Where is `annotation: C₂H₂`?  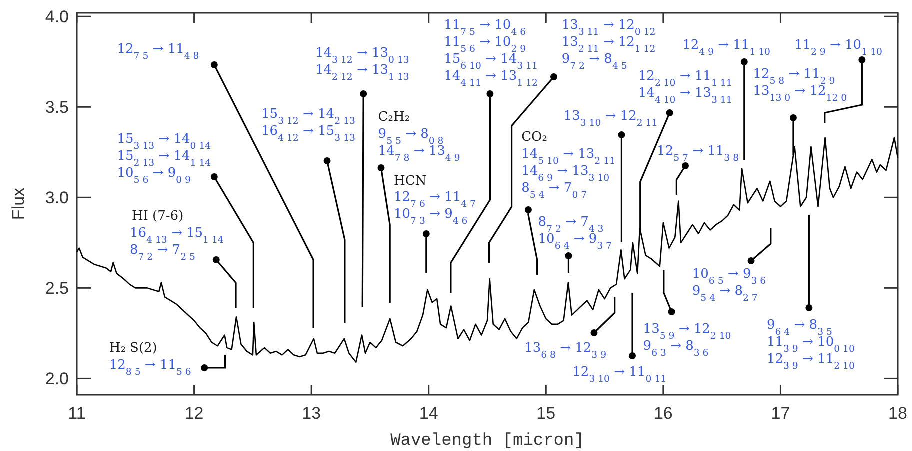 annotation: C₂H₂ is located at coordinates (394, 117).